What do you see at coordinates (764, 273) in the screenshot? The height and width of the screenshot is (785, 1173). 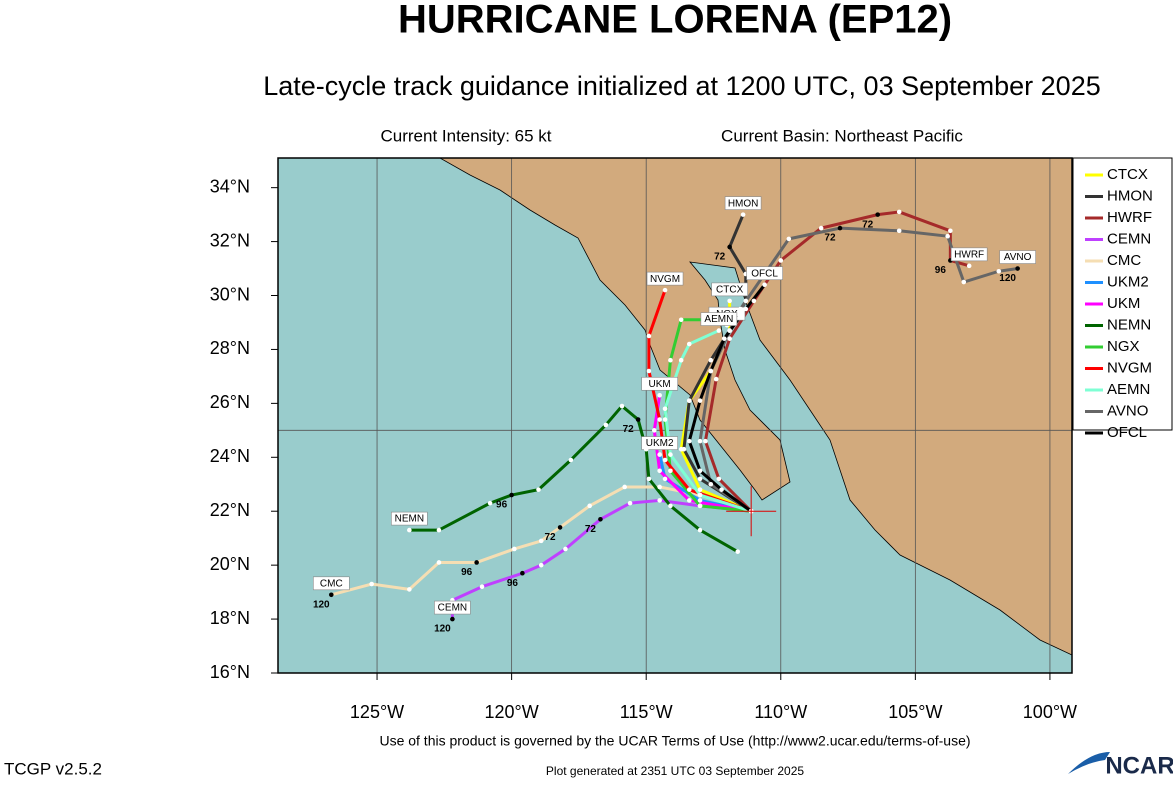 I see `track-tag: OFCL` at bounding box center [764, 273].